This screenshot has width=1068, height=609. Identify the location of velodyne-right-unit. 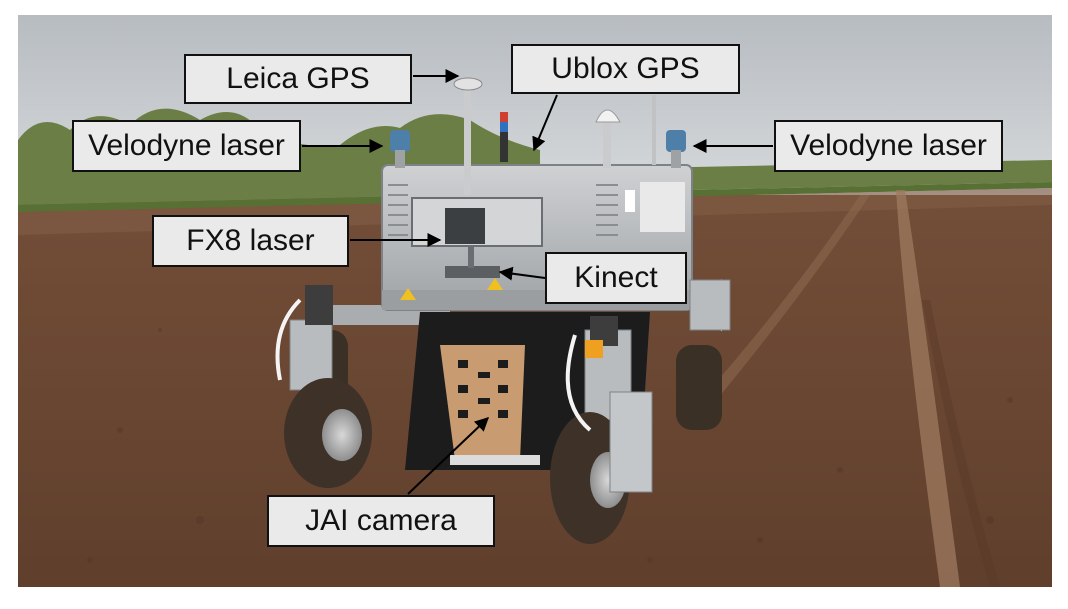
(676, 141).